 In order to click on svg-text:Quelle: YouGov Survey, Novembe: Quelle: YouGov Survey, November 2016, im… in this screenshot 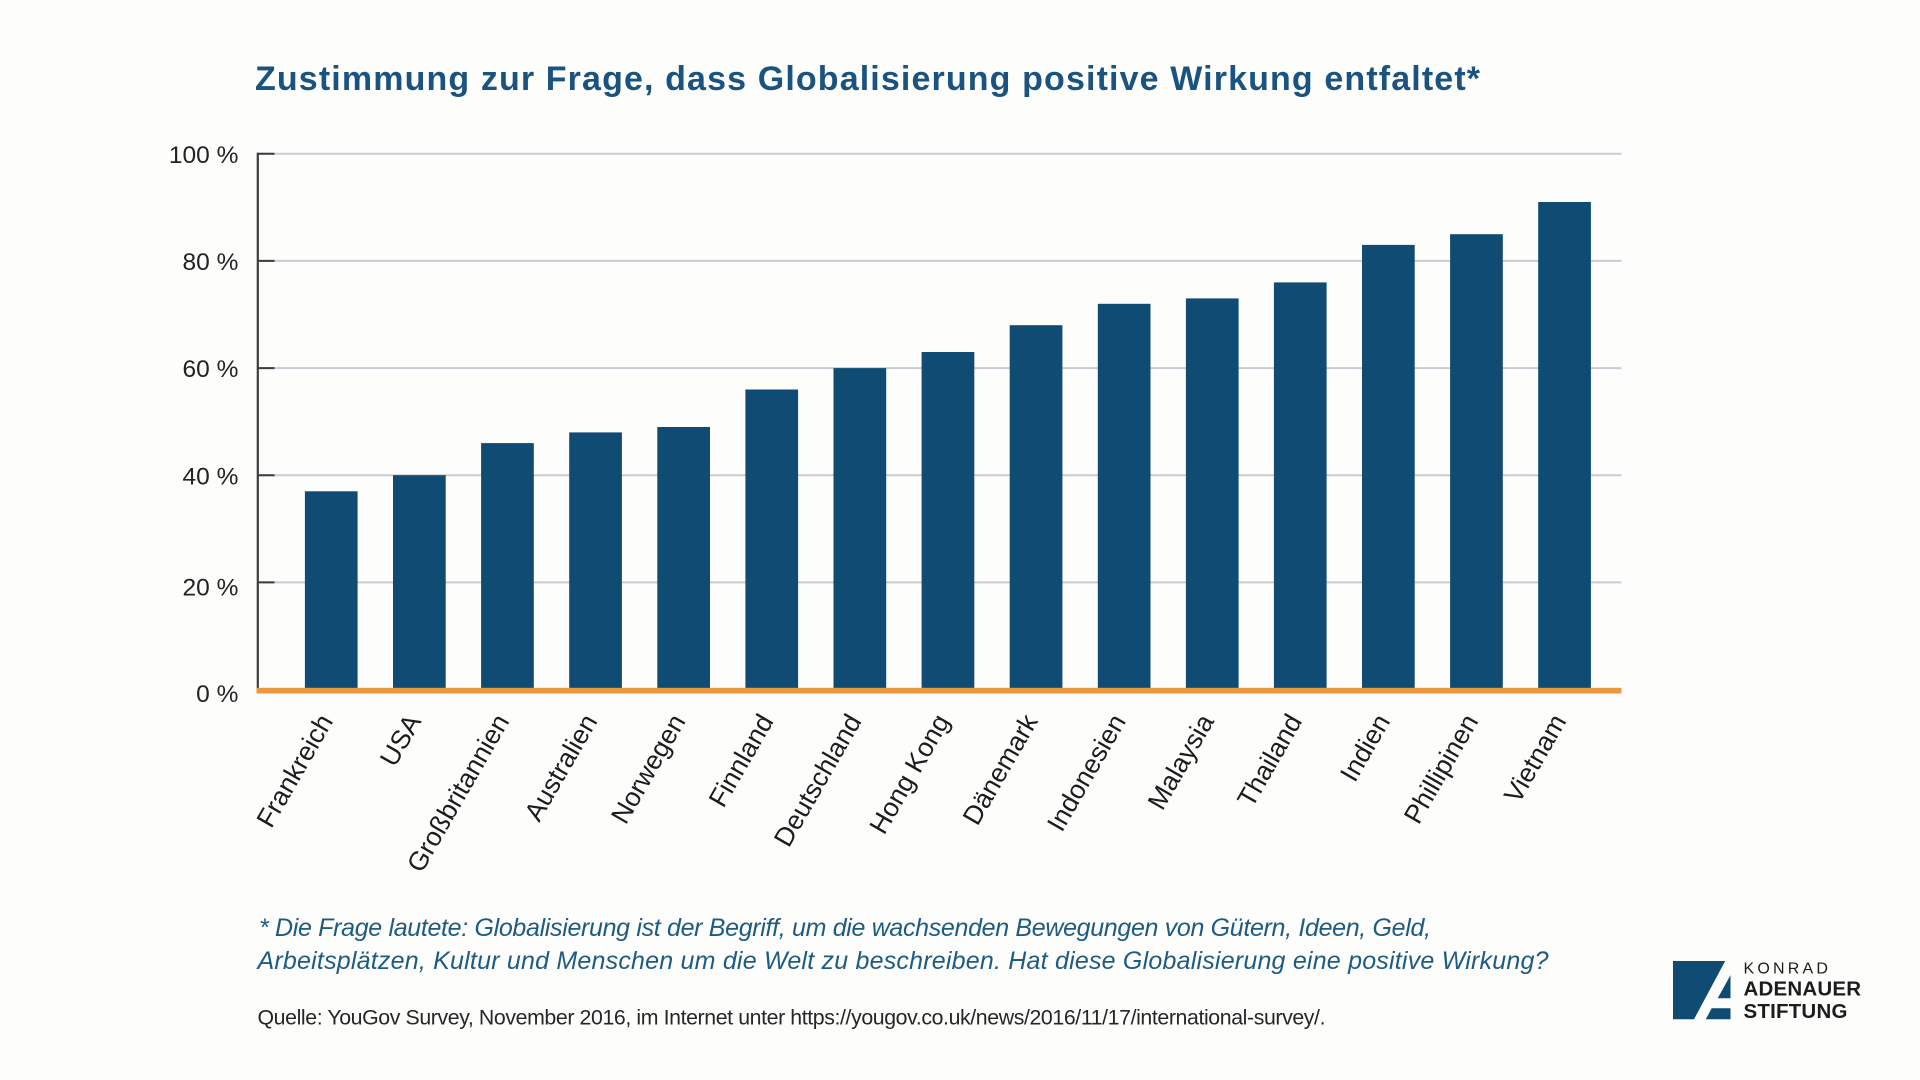, I will do `click(792, 1018)`.